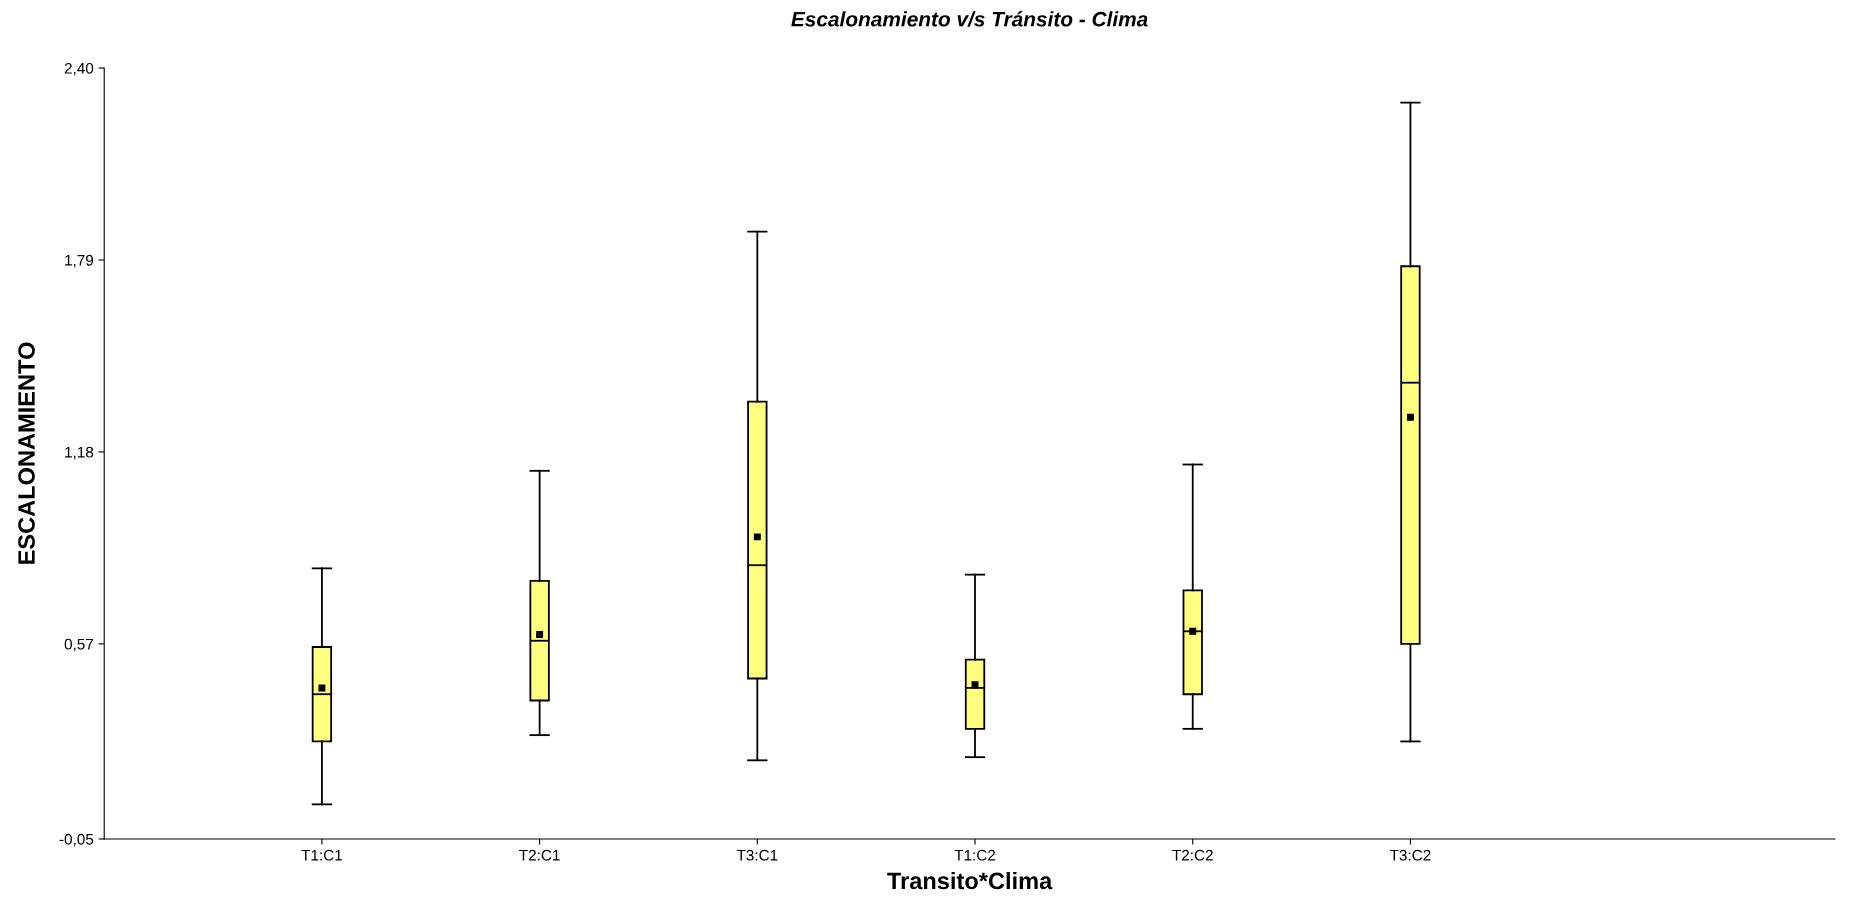  What do you see at coordinates (539, 855) in the screenshot?
I see `x-tick-label: T2:C1` at bounding box center [539, 855].